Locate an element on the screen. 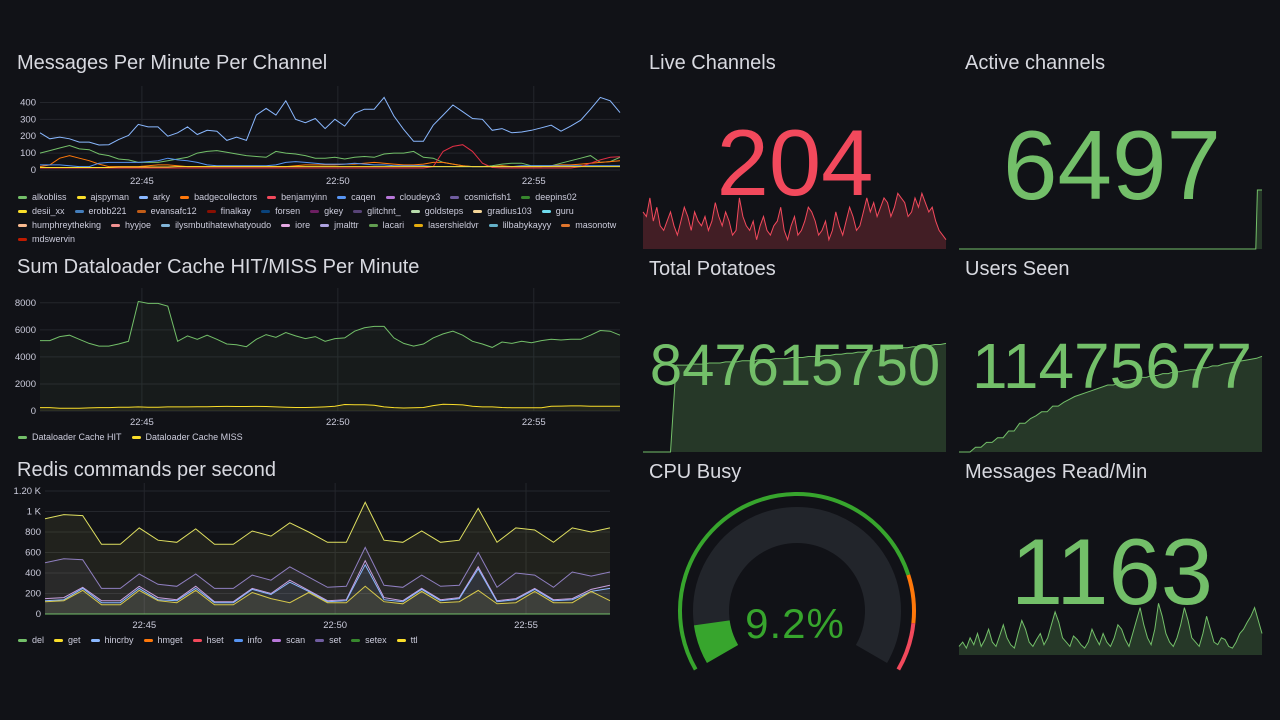 The height and width of the screenshot is (720, 1280). legend-item-gkey: gkey is located at coordinates (326, 211).